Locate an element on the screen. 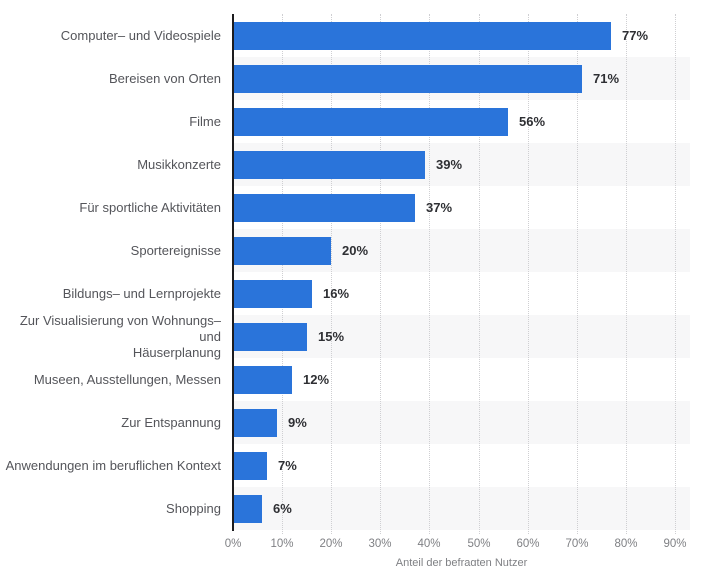  chart-row: 20% is located at coordinates (461, 250).